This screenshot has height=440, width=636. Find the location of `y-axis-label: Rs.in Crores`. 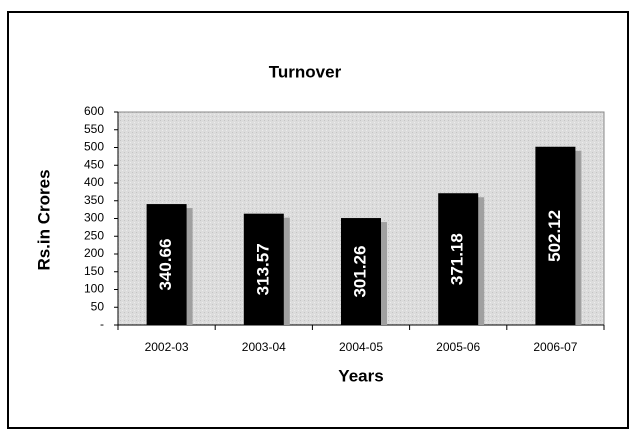

y-axis-label: Rs.in Crores is located at coordinates (43, 219).